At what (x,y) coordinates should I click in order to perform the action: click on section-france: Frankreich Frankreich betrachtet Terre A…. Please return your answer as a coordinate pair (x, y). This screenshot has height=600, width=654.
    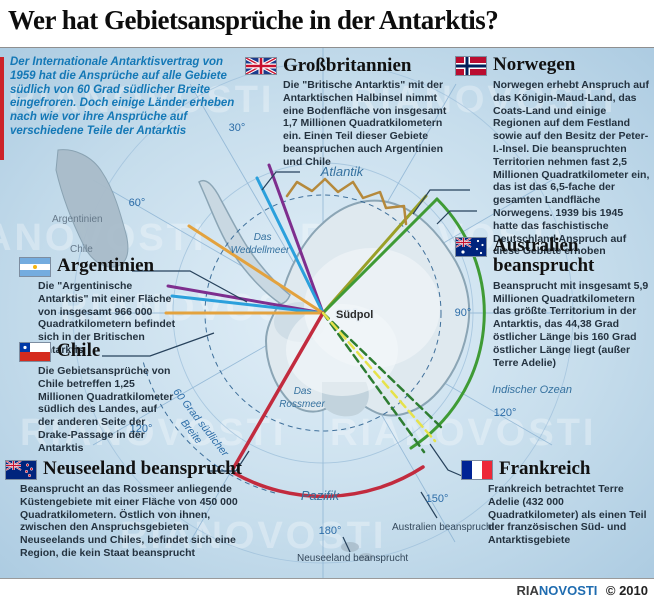
    Looking at the image, I should click on (557, 503).